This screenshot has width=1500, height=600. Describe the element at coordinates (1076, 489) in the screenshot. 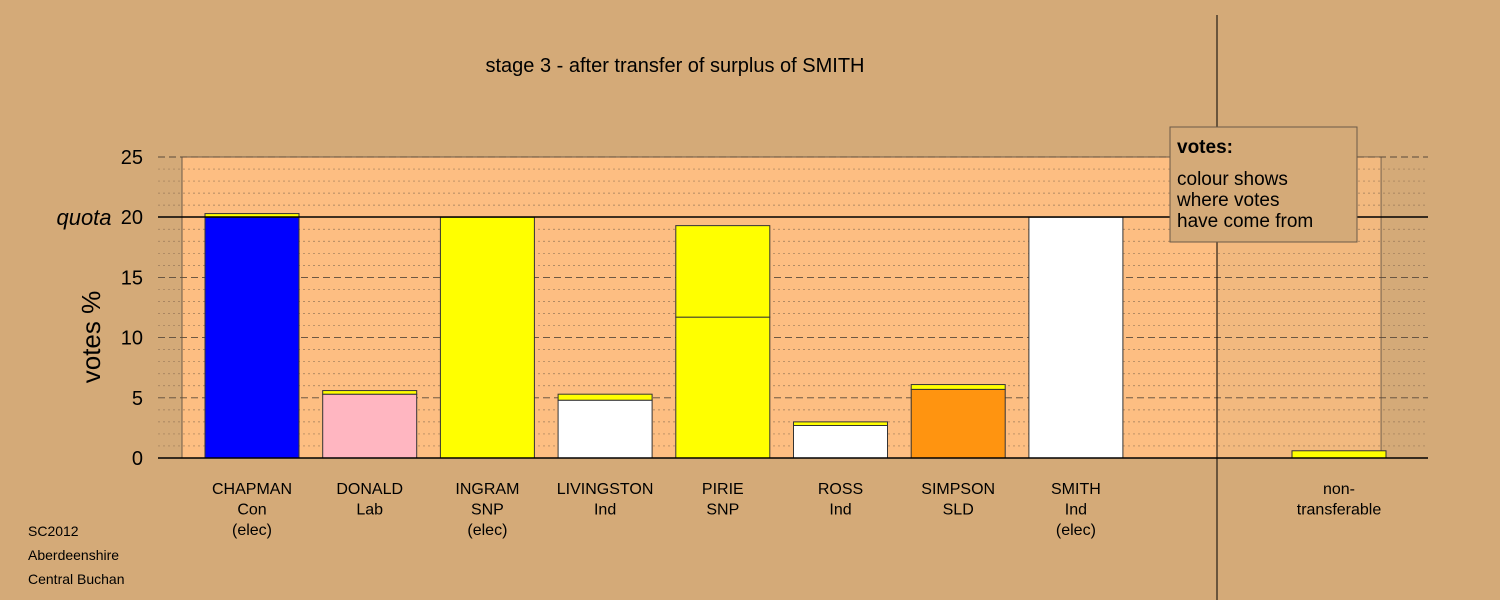

I see `candidate-label-smith: SMITH` at that location.